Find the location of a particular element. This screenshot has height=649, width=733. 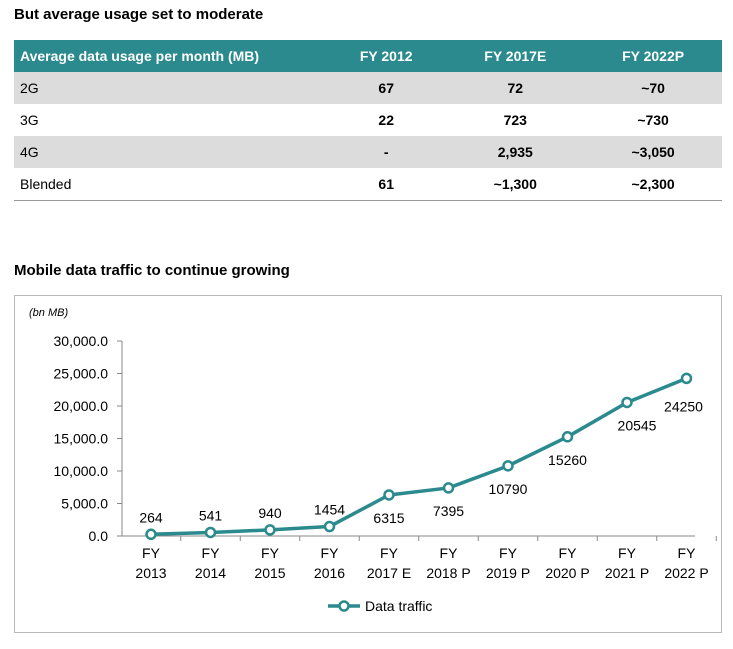

chart-title: Mobile data traffic to continue growing is located at coordinates (152, 270).